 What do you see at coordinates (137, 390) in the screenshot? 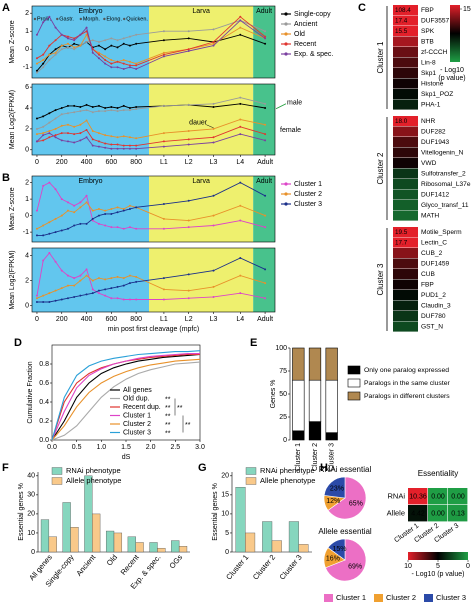
I see `legend-label: All genes` at bounding box center [137, 390].